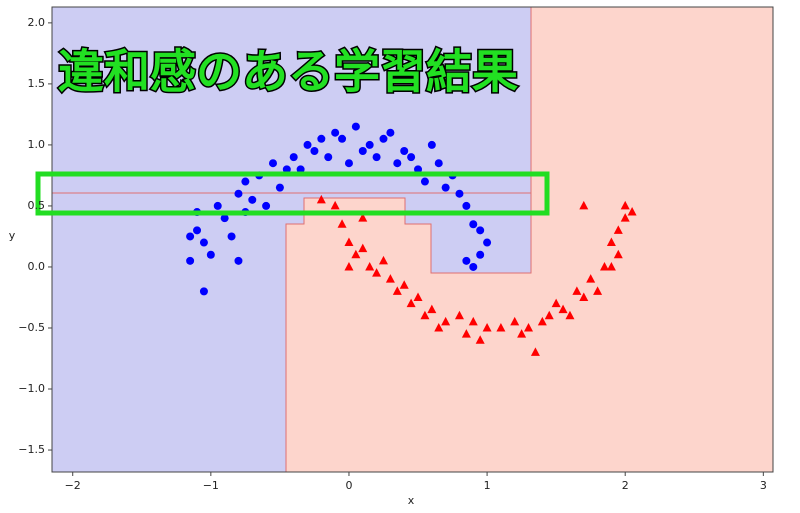 This screenshot has height=513, width=800. Describe the element at coordinates (292, 193) in the screenshot. I see `highlight-box` at that location.